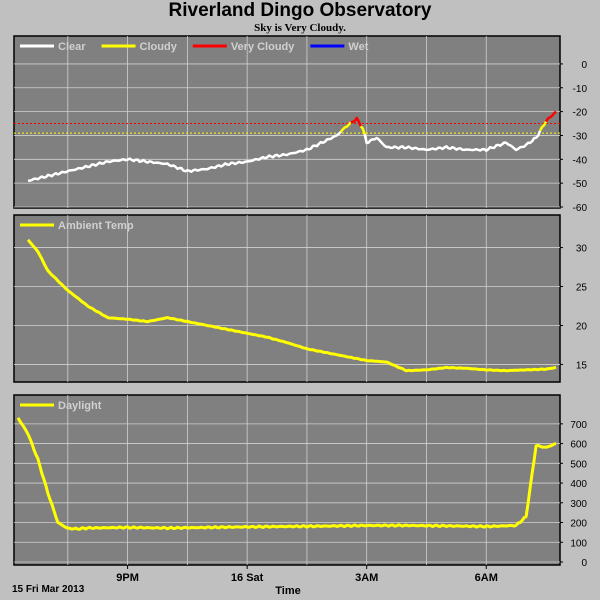 The width and height of the screenshot is (600, 600). What do you see at coordinates (72, 47) in the screenshot?
I see `legend-label: Clear` at bounding box center [72, 47].